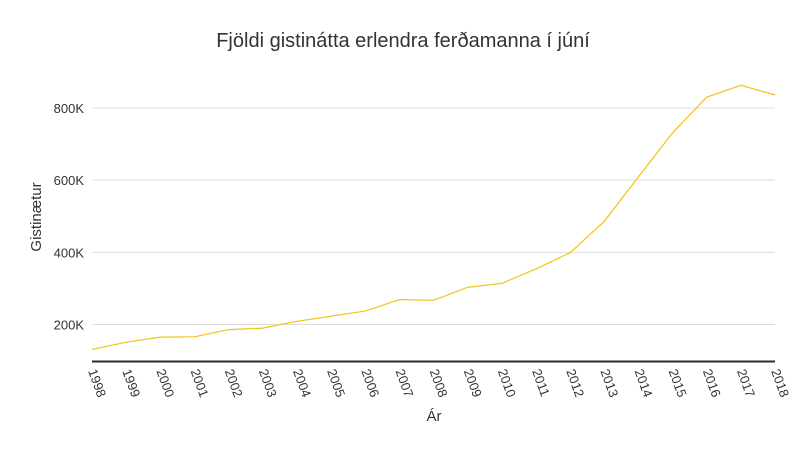 Image resolution: width=800 pixels, height=450 pixels. What do you see at coordinates (165, 383) in the screenshot?
I see `x-tick-label: 2000` at bounding box center [165, 383].